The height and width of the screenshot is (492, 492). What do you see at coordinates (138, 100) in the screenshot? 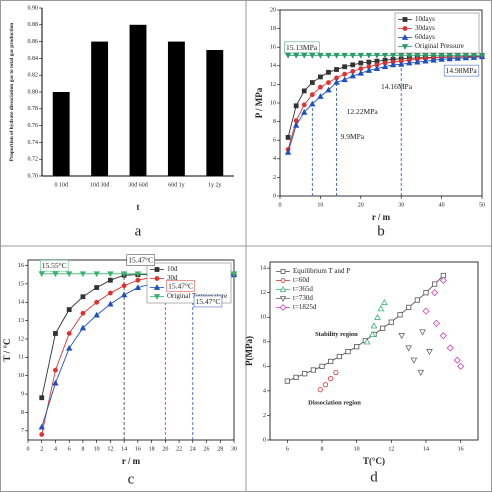
I see `bar` at bounding box center [138, 100].